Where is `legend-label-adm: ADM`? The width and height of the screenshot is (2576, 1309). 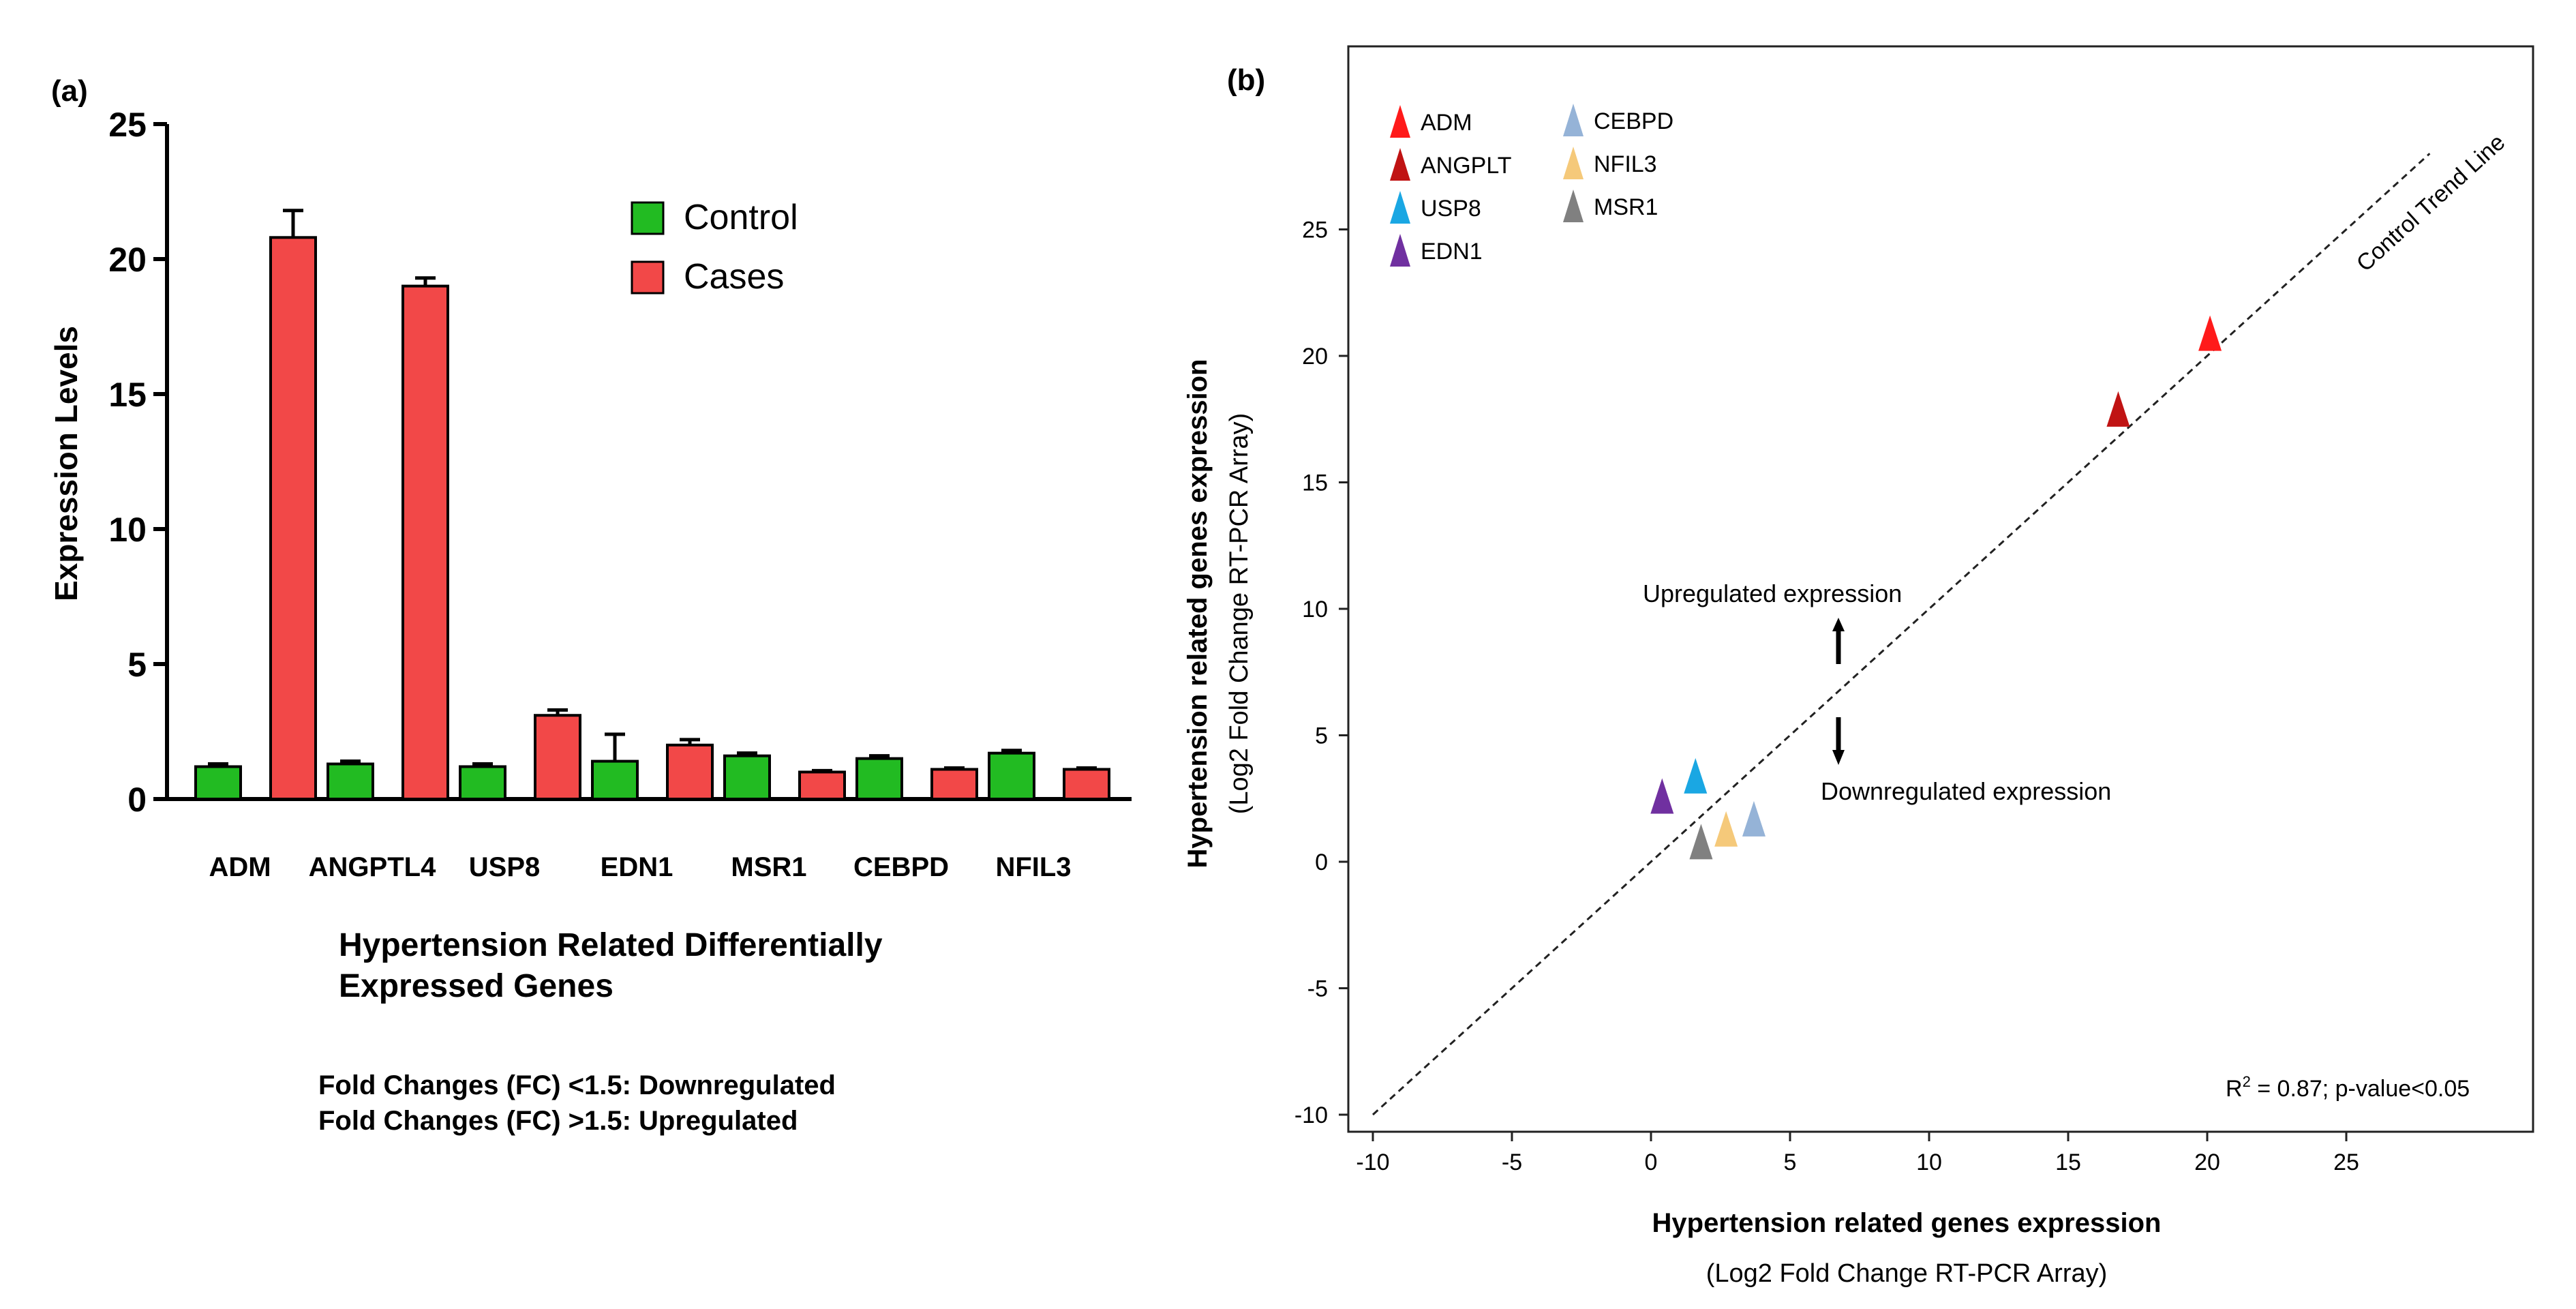 legend-label-adm: ADM is located at coordinates (1446, 123).